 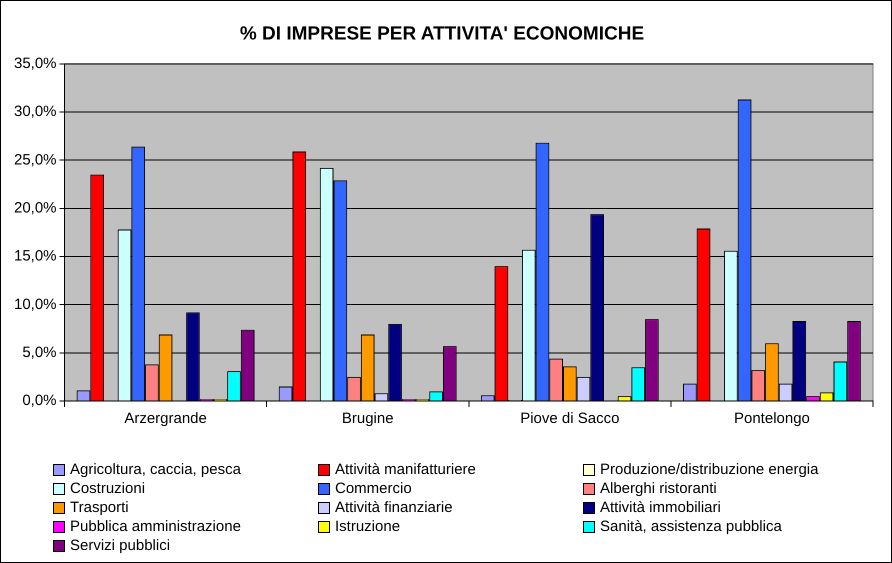 What do you see at coordinates (108, 488) in the screenshot?
I see `legend-label: Costruzioni` at bounding box center [108, 488].